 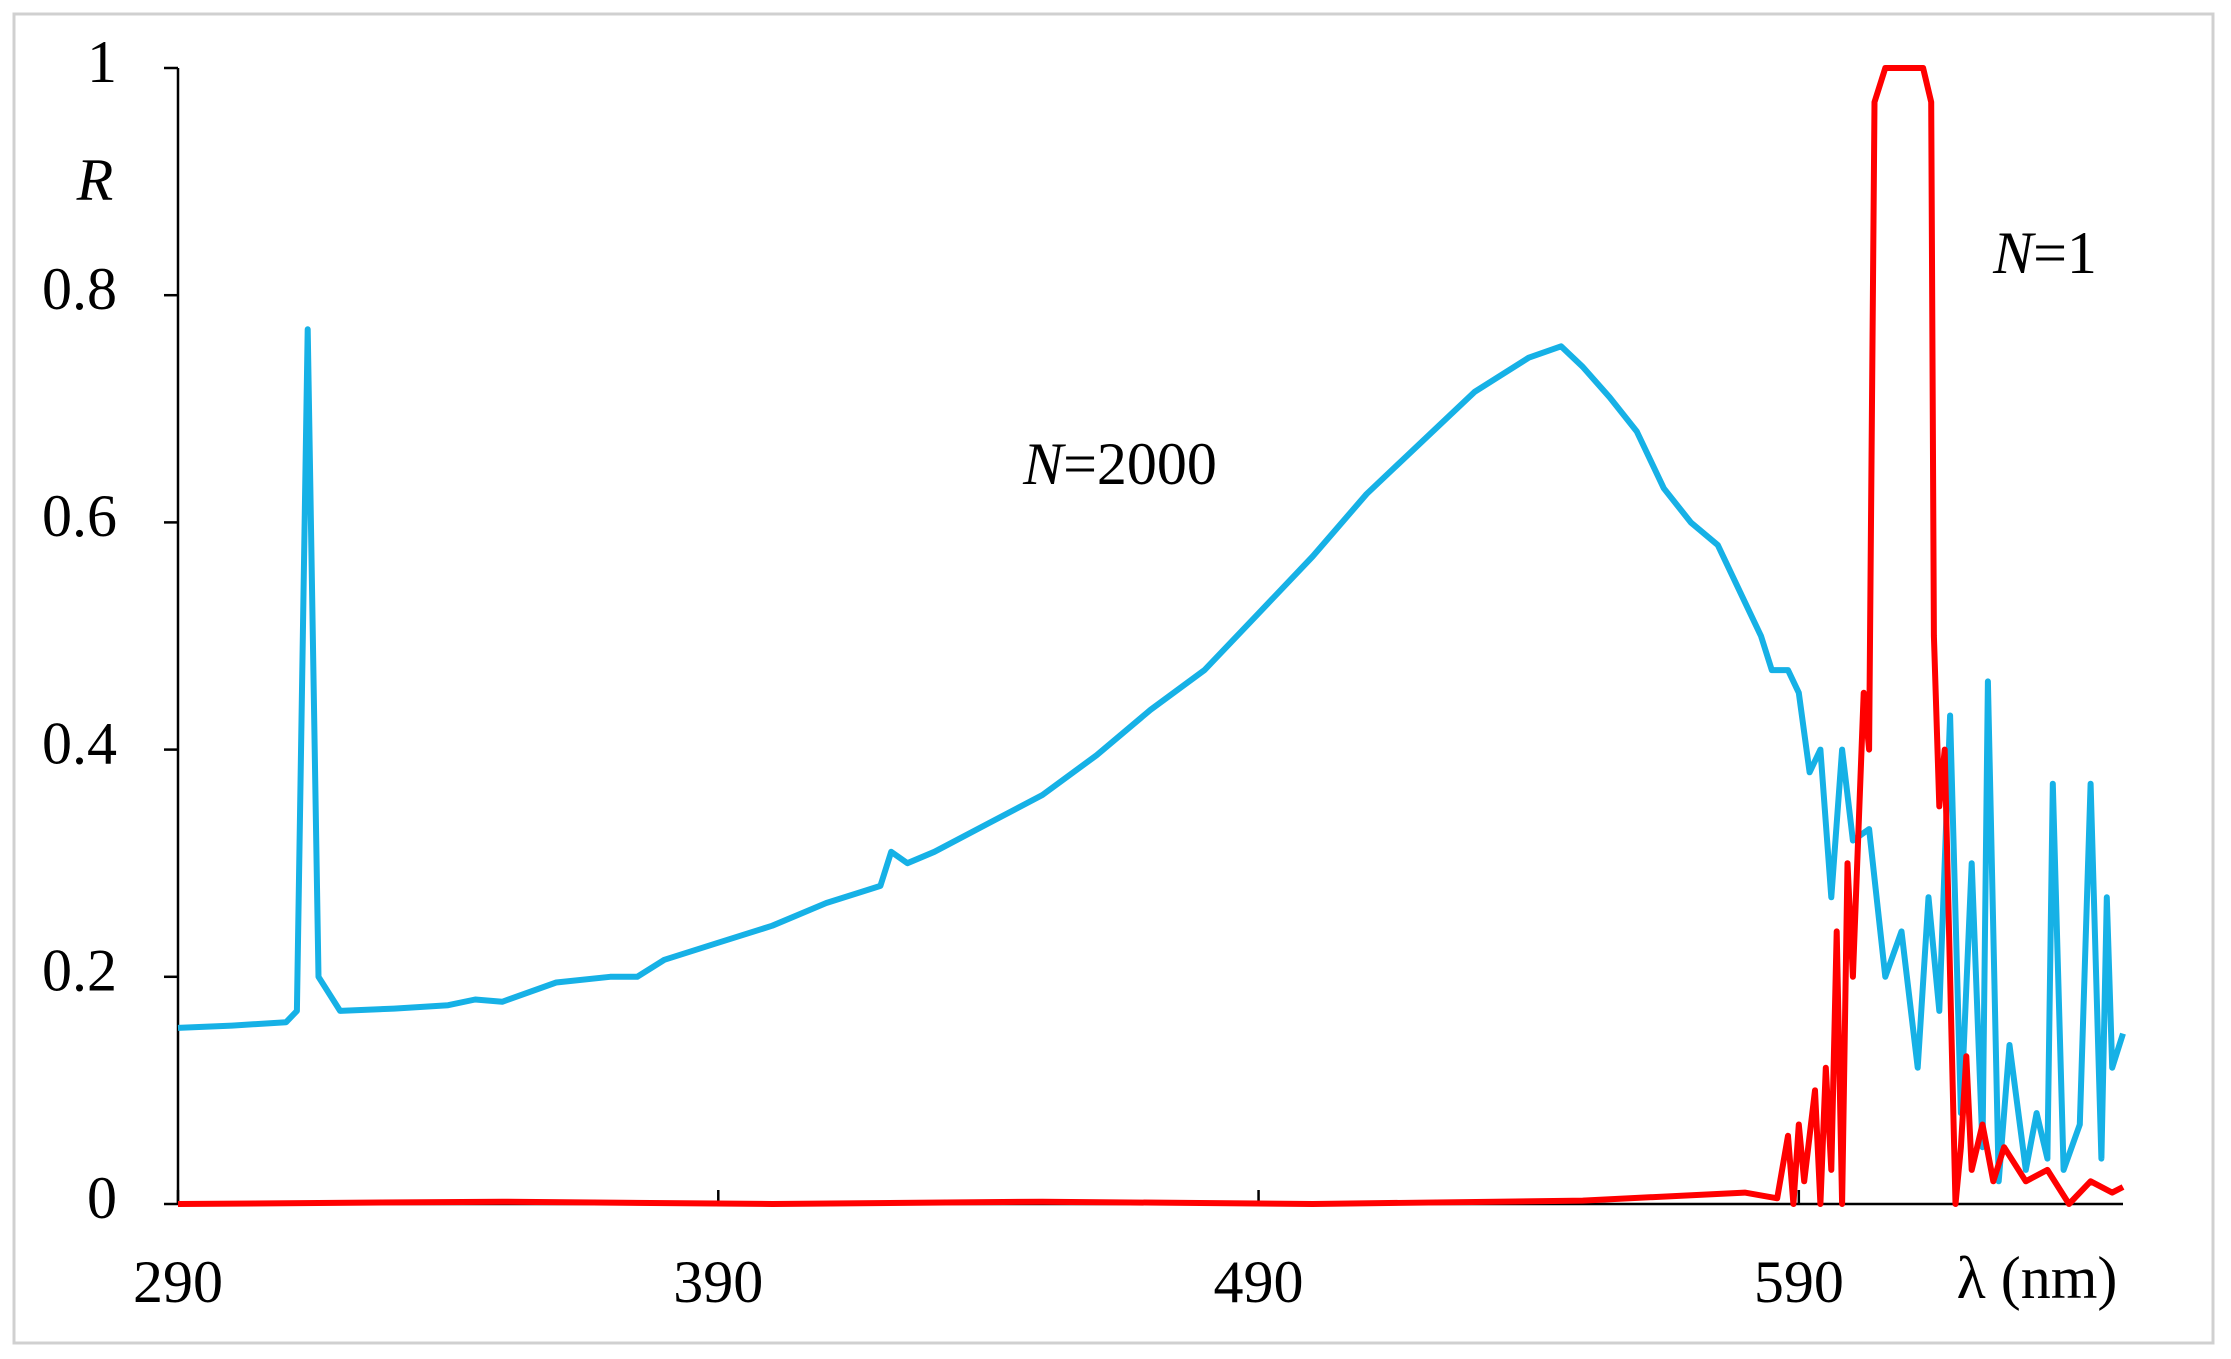 What do you see at coordinates (102, 62) in the screenshot?
I see `y-tick-label: 1` at bounding box center [102, 62].